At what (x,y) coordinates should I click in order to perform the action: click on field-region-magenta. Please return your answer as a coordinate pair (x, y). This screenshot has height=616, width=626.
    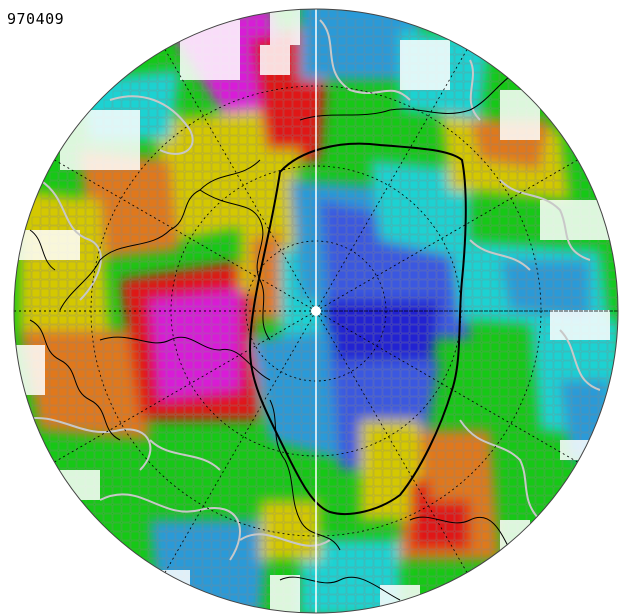
    Looking at the image, I should click on (195, 345).